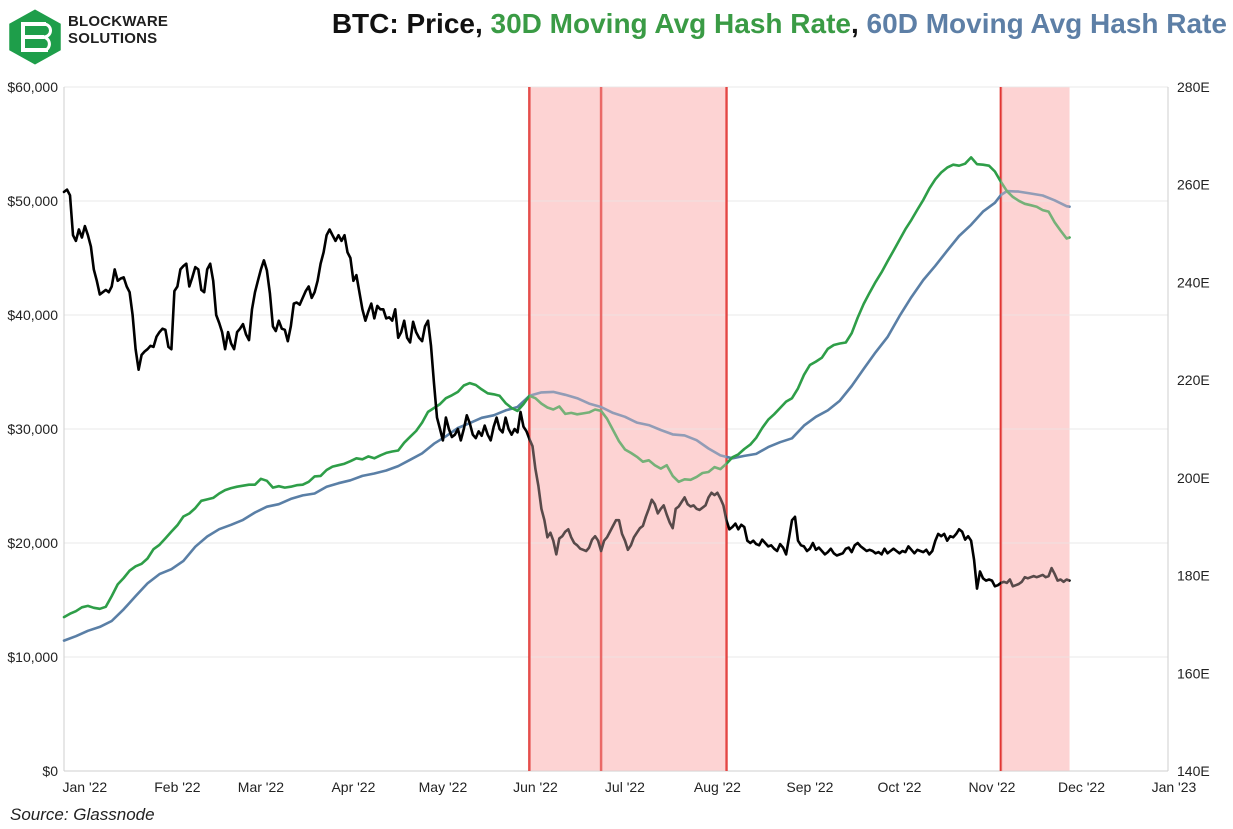 The height and width of the screenshot is (829, 1233). What do you see at coordinates (1193, 478) in the screenshot?
I see `right-tick-label: 200E` at bounding box center [1193, 478].